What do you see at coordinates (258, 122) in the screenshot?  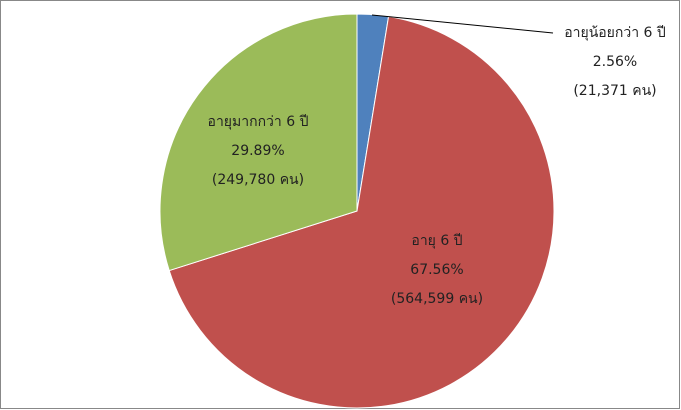 I see `slice-label: อายุมากกว่า 6 ปี` at bounding box center [258, 122].